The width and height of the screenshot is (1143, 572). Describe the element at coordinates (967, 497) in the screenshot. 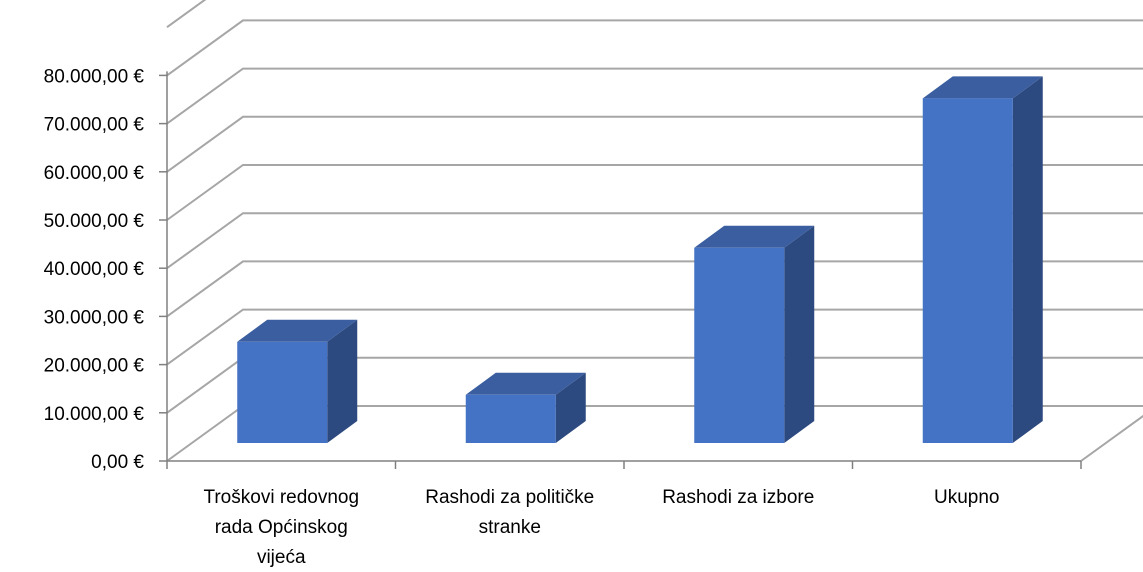

I see `x-category-label: Ukupno` at that location.